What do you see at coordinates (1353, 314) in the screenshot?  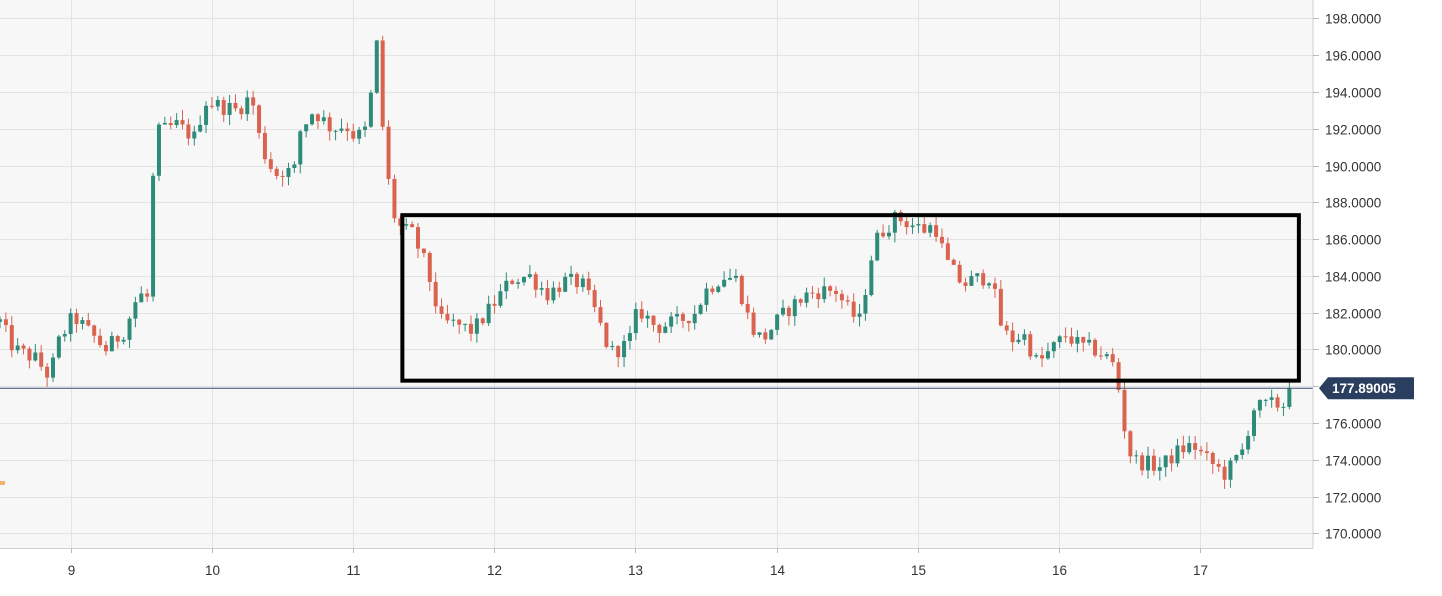 I see `y-tick-label: 182.0000` at bounding box center [1353, 314].